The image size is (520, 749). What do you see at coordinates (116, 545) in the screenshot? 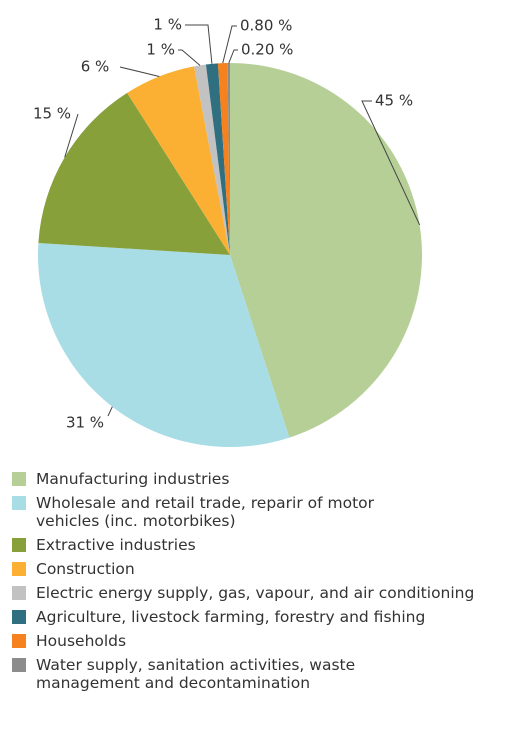
I see `legend-label: Extractive industries` at bounding box center [116, 545].